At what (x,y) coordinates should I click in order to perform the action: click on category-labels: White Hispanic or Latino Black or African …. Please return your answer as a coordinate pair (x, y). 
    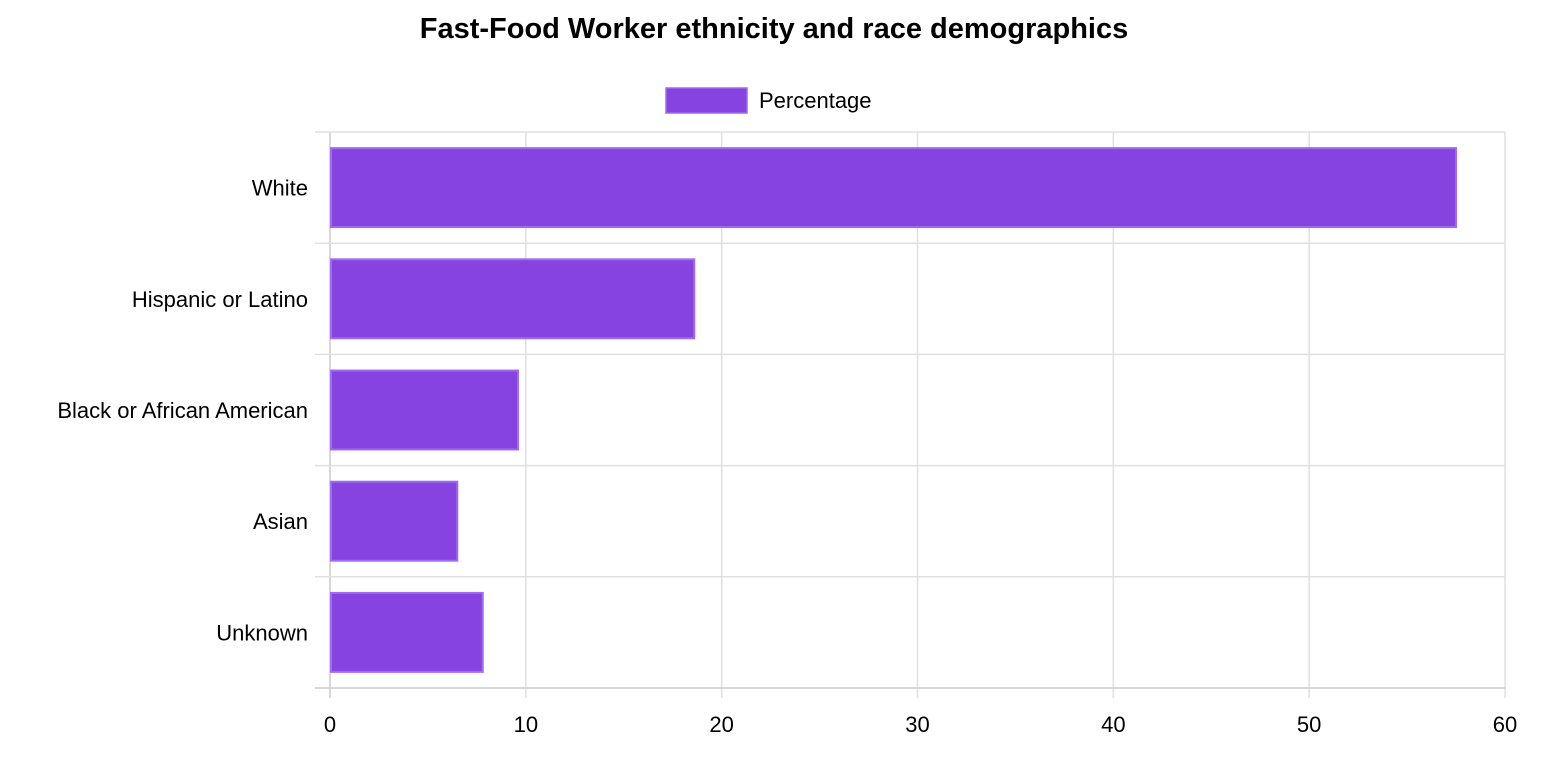
    Looking at the image, I should click on (182, 411).